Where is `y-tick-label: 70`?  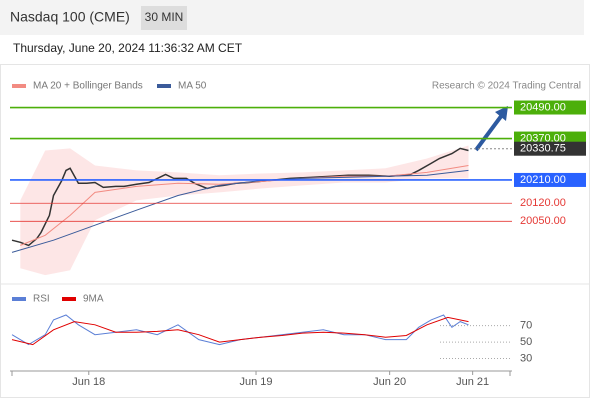
y-tick-label: 70 is located at coordinates (526, 326).